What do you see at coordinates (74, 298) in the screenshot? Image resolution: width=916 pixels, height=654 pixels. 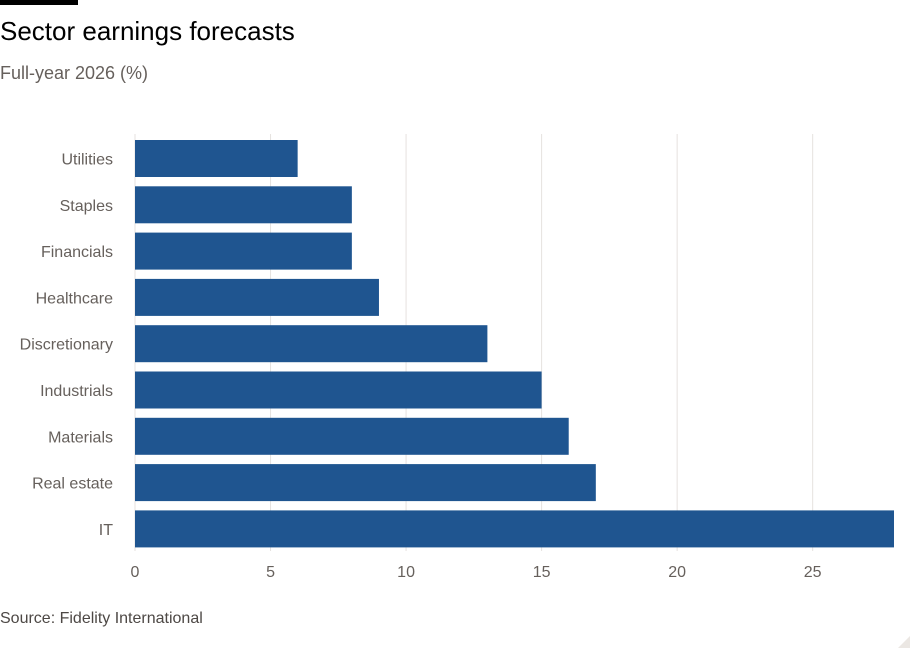 I see `category-label-healthcare: Healthcare` at bounding box center [74, 298].